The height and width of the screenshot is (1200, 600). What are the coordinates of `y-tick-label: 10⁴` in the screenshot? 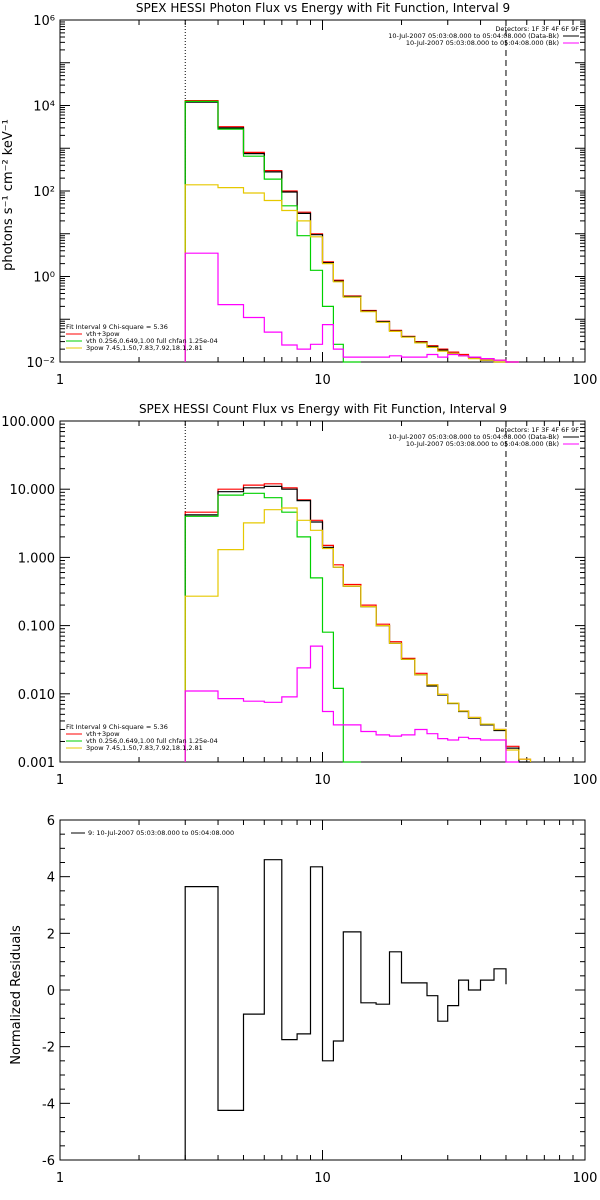 It's located at (44, 107).